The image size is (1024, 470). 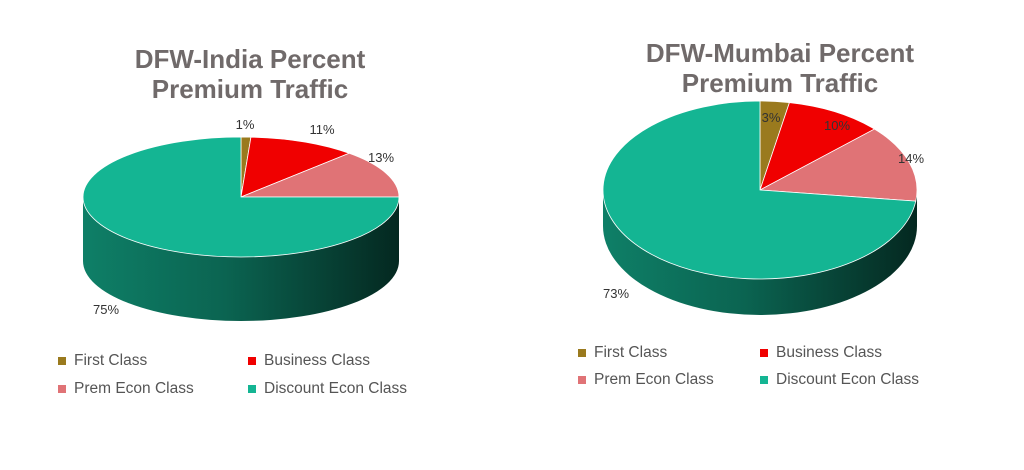 What do you see at coordinates (245, 124) in the screenshot?
I see `data-label-first-class: 1%` at bounding box center [245, 124].